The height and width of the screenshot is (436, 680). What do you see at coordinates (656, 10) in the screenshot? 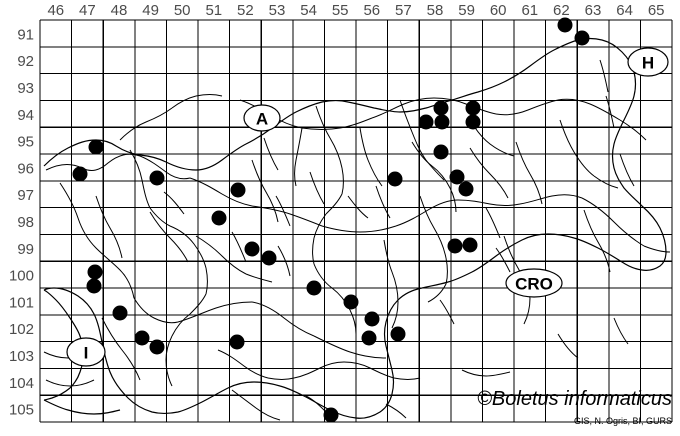
I see `grid-column-label: 65` at bounding box center [656, 10].